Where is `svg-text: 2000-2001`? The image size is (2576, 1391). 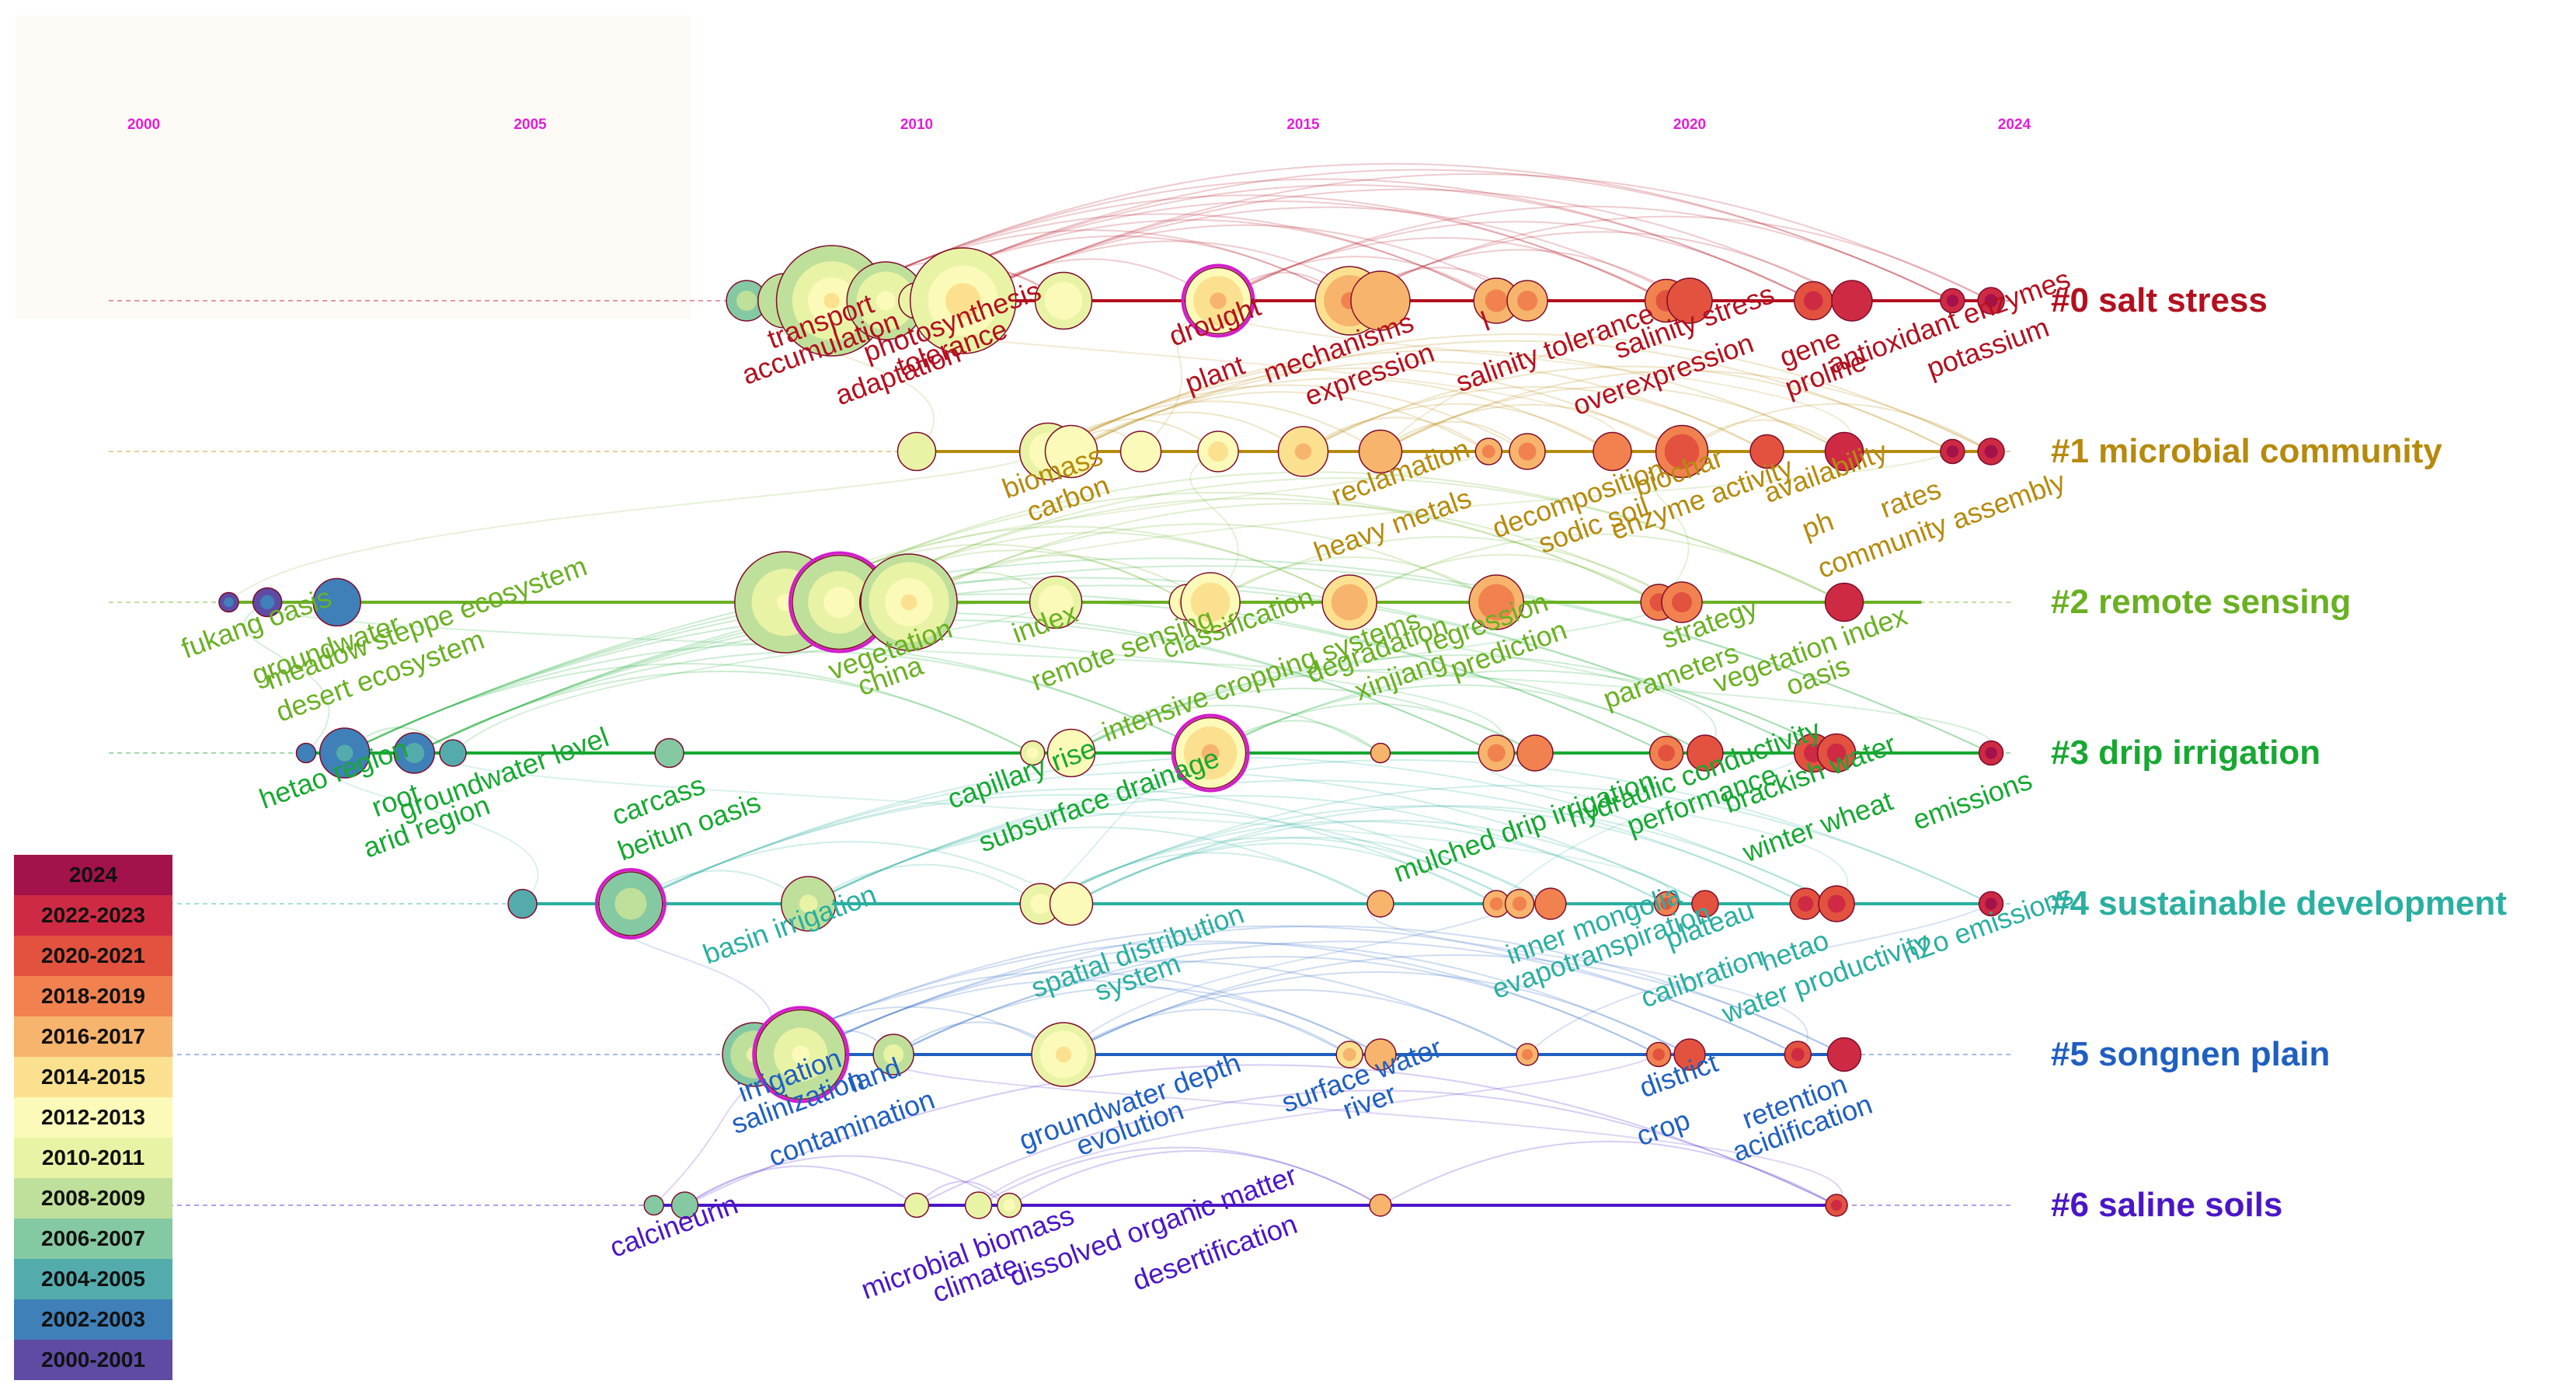
svg-text: 2000-2001 is located at coordinates (93, 1360).